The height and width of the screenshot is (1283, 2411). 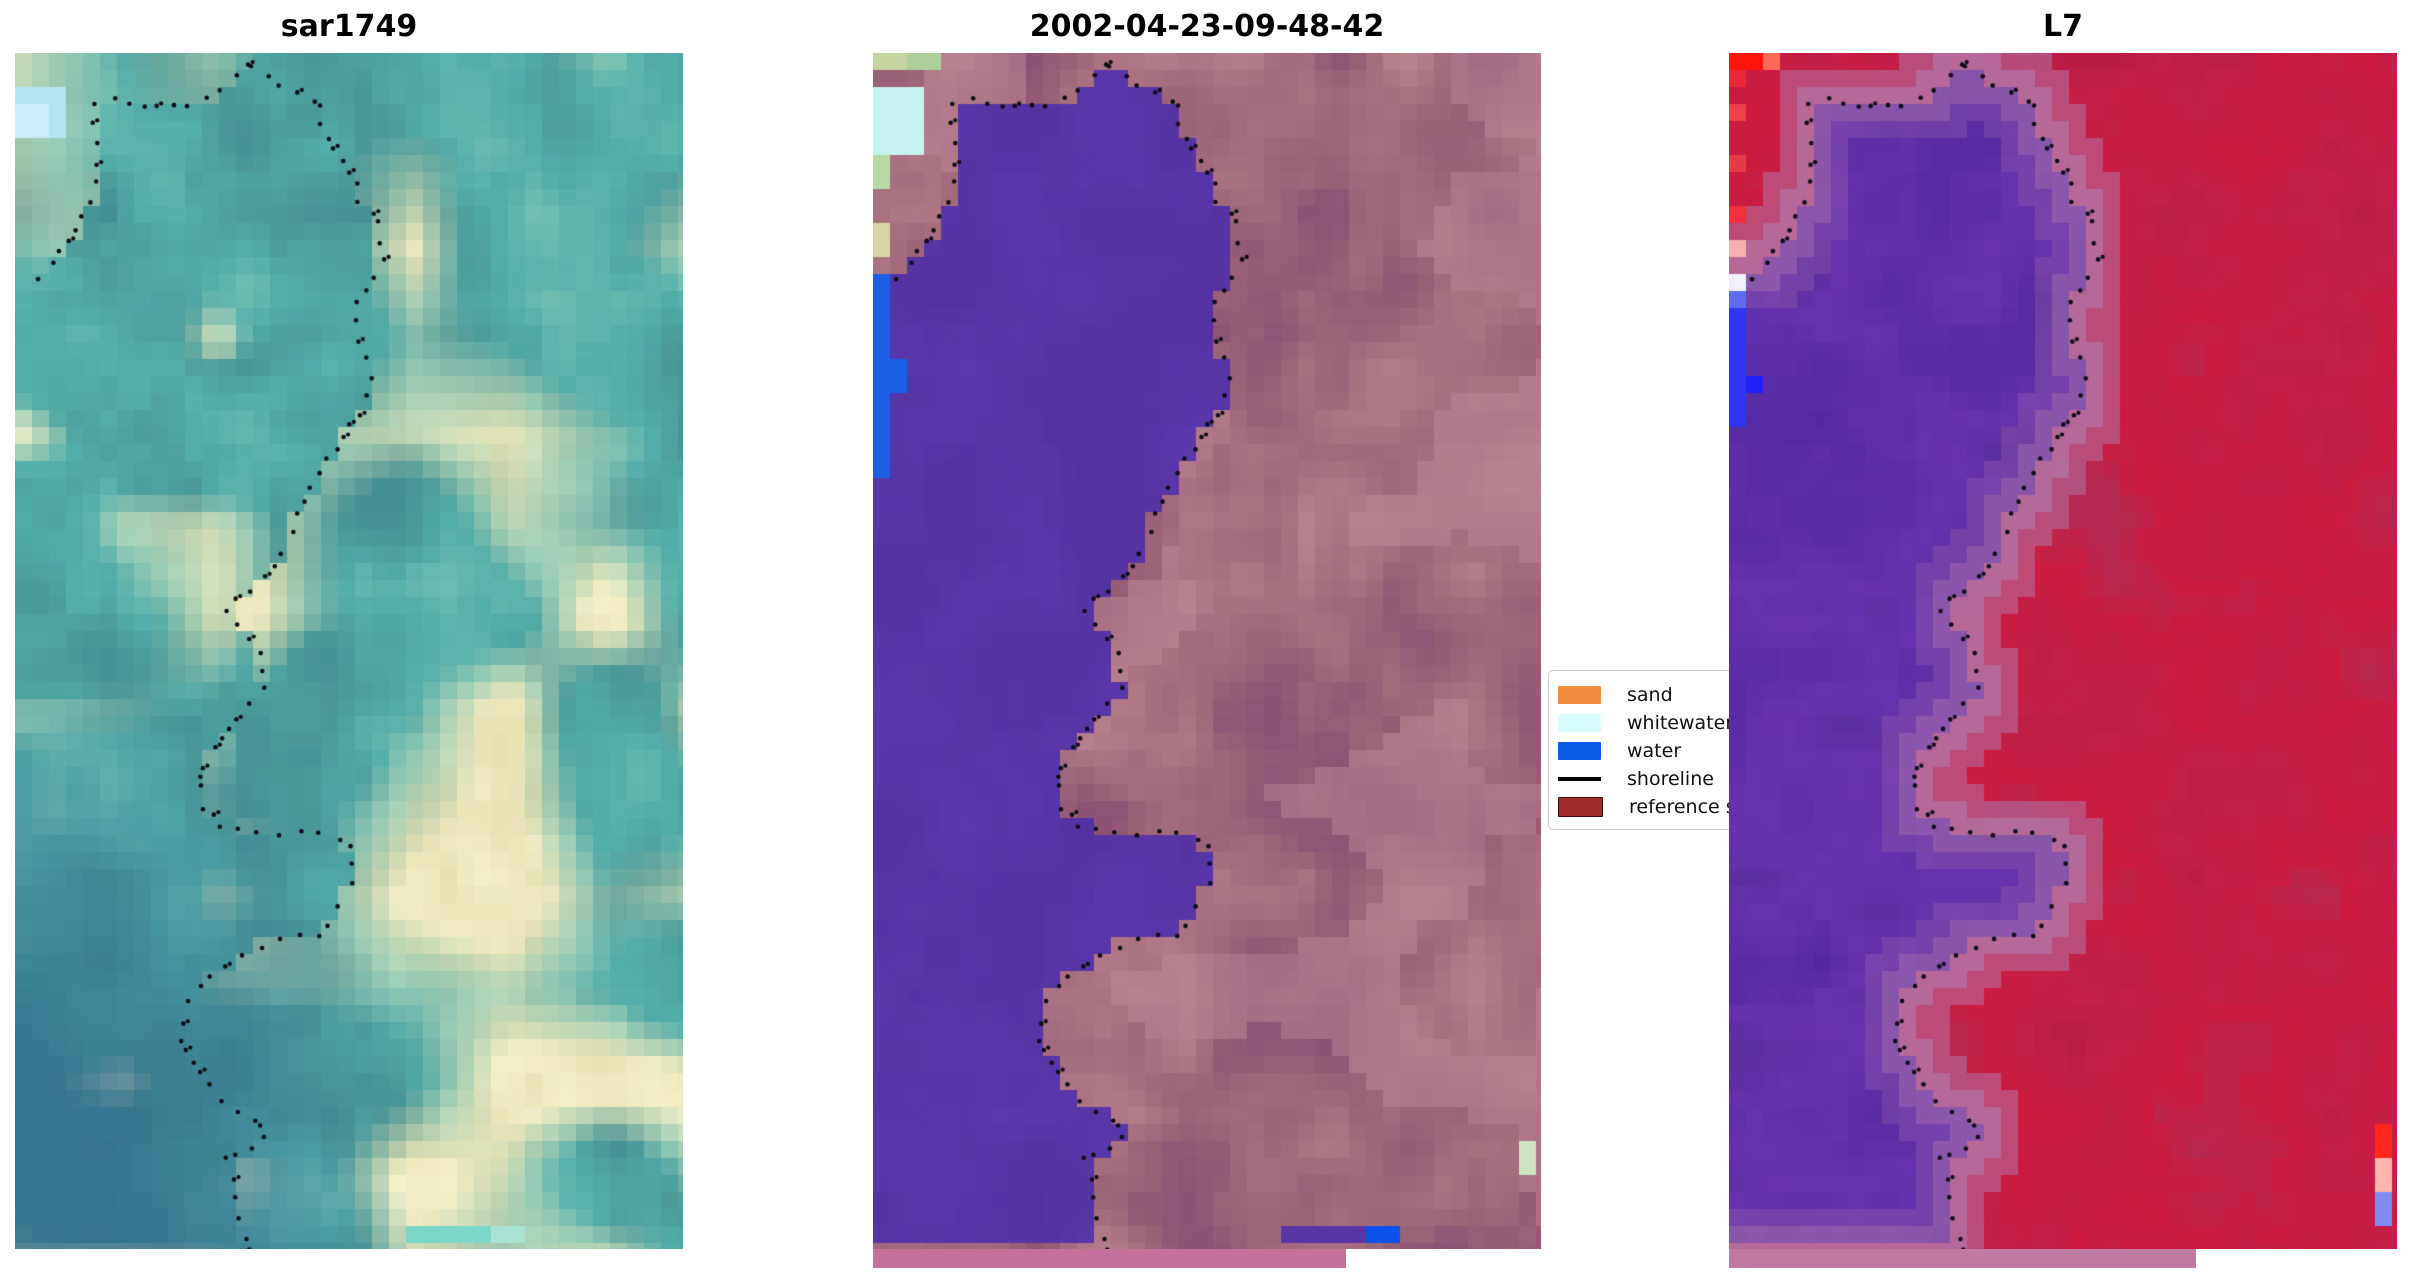 I want to click on legend-label-shoreline: shoreline, so click(x=1670, y=779).